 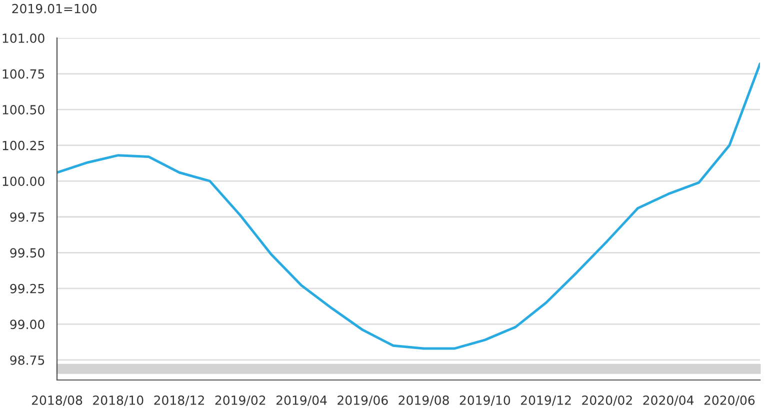 I want to click on y-tick-label: 98.75, so click(x=27, y=360).